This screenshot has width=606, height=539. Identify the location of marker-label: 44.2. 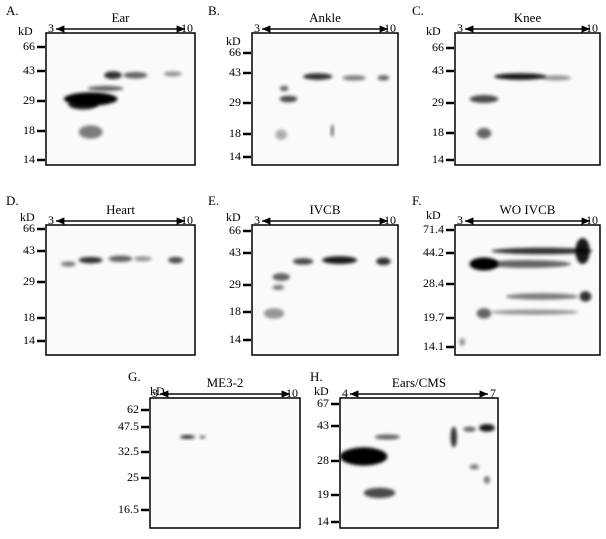
(433, 252).